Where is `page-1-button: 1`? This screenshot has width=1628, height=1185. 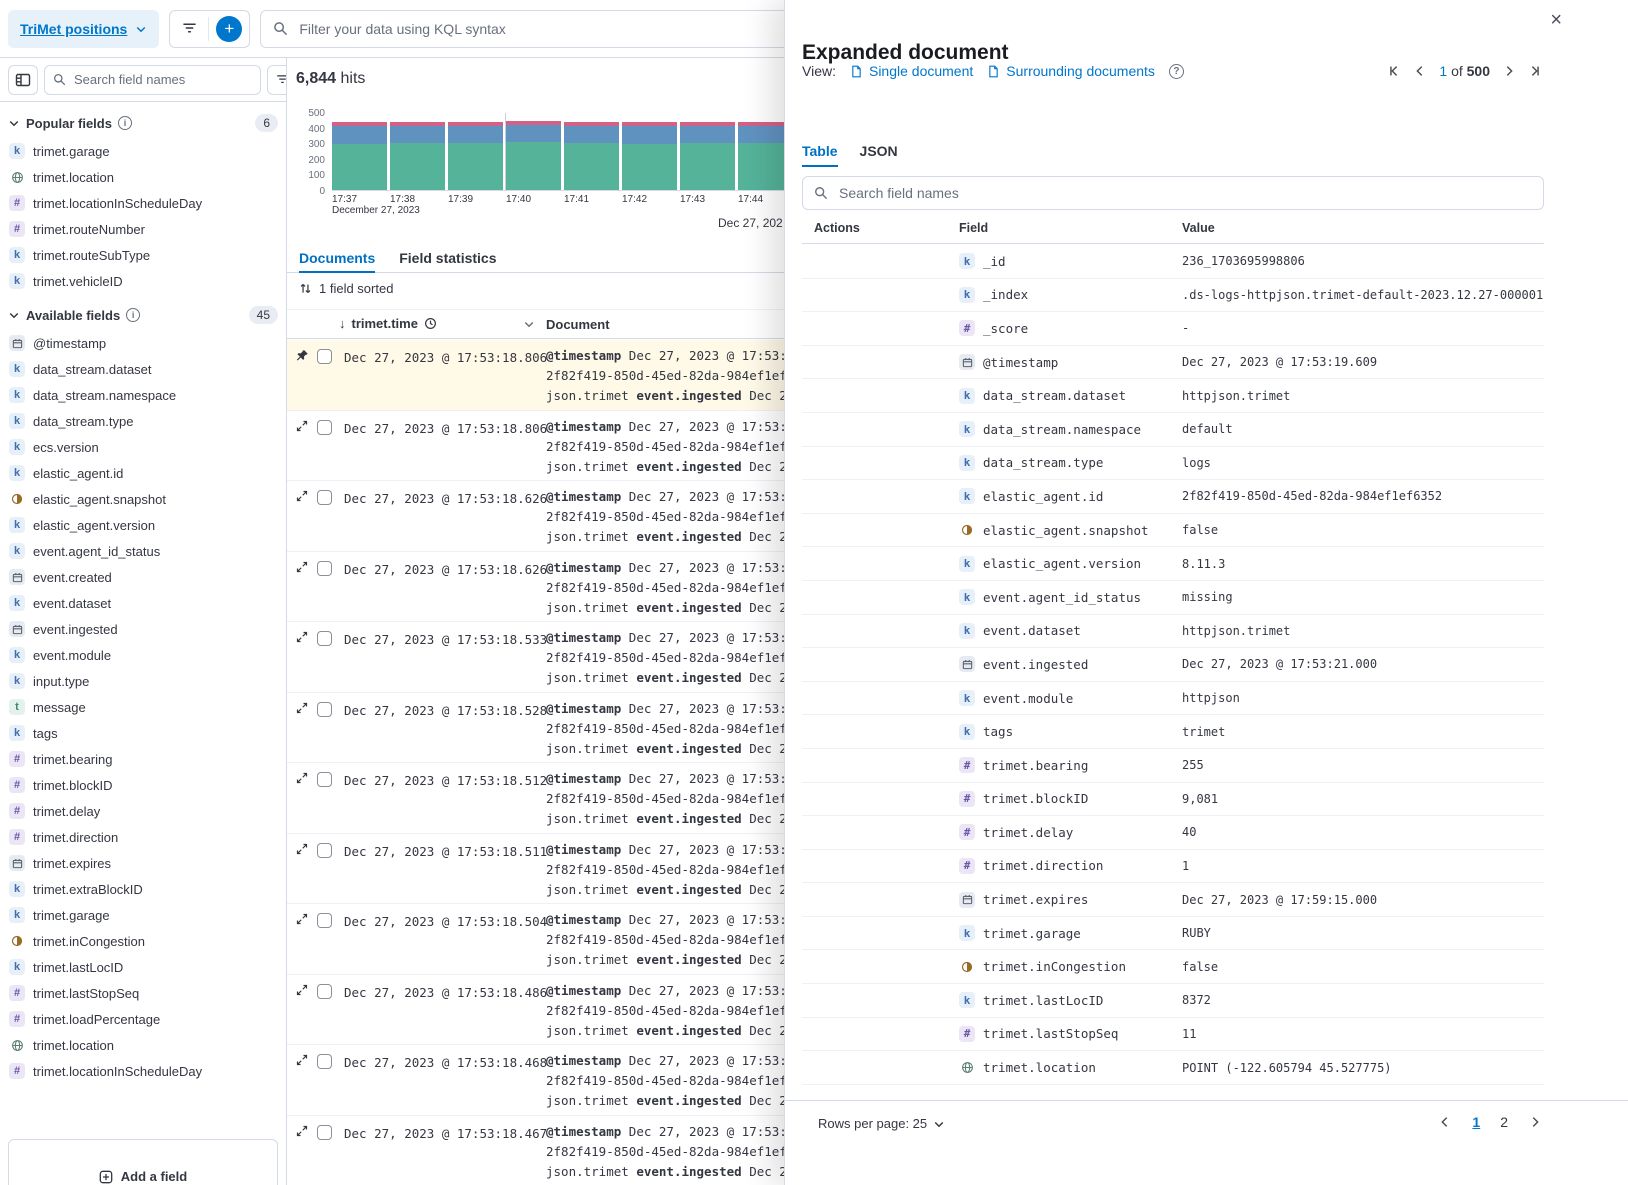 page-1-button: 1 is located at coordinates (1476, 1122).